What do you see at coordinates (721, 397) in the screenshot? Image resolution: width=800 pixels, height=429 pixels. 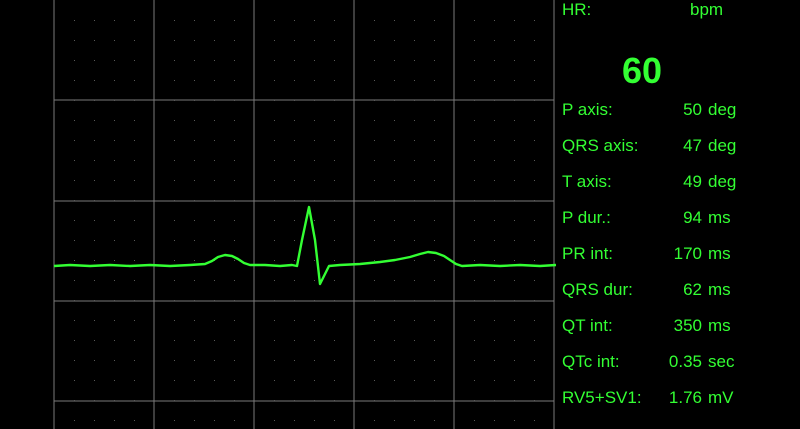 I see `measurement-unit: mV` at bounding box center [721, 397].